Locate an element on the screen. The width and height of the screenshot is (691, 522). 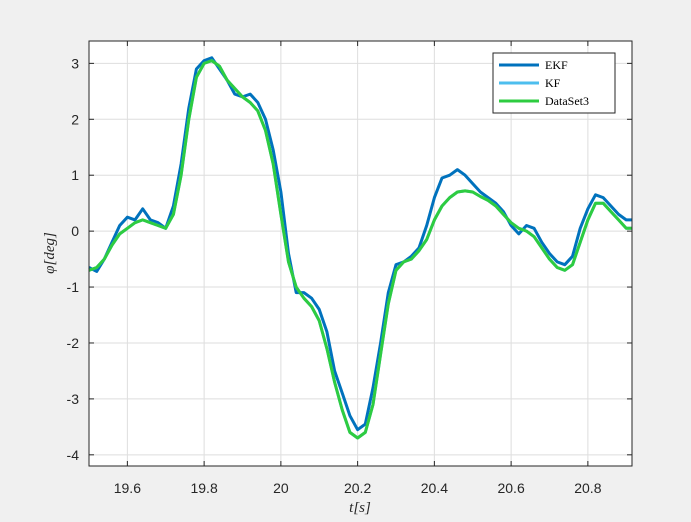
legend-label: EKF is located at coordinates (556, 65).